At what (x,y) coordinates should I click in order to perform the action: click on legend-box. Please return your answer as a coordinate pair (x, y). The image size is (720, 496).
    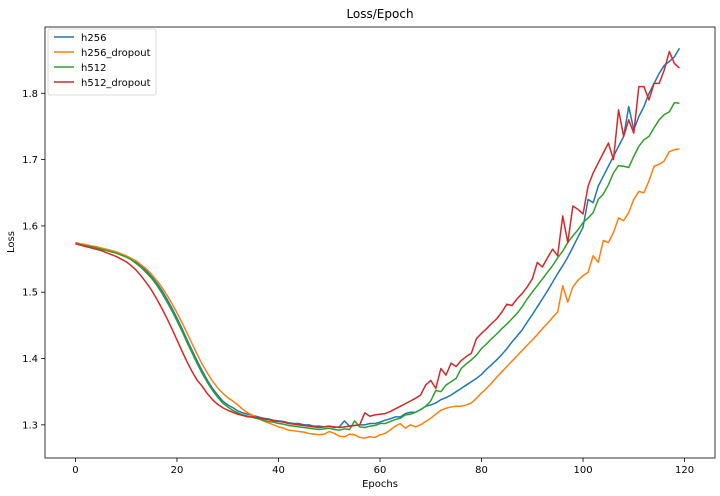
    Looking at the image, I should click on (102, 62).